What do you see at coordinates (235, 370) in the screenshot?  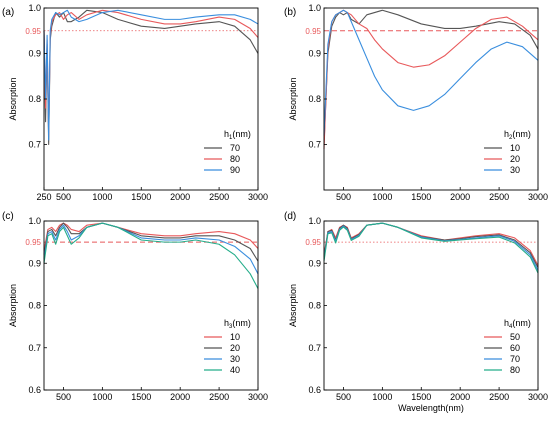 I see `legend-entry-40: 40` at bounding box center [235, 370].